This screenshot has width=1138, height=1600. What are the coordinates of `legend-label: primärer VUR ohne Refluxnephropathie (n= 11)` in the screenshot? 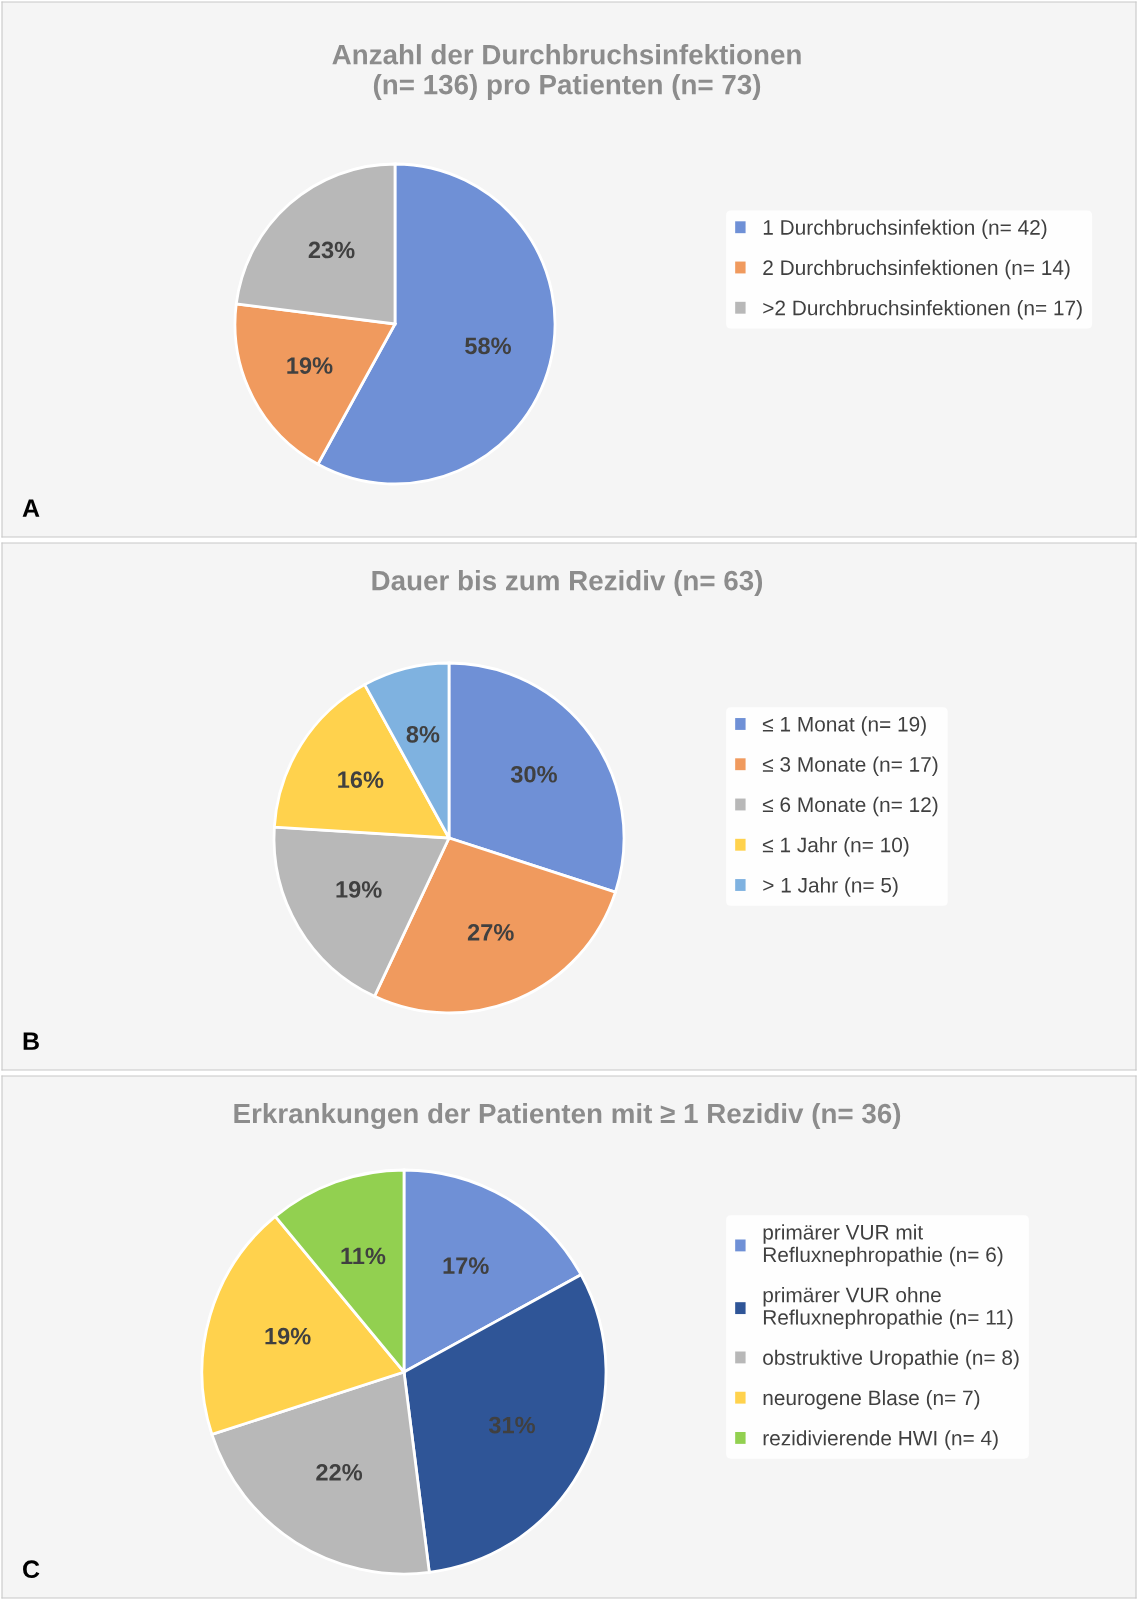 It's located at (888, 1308).